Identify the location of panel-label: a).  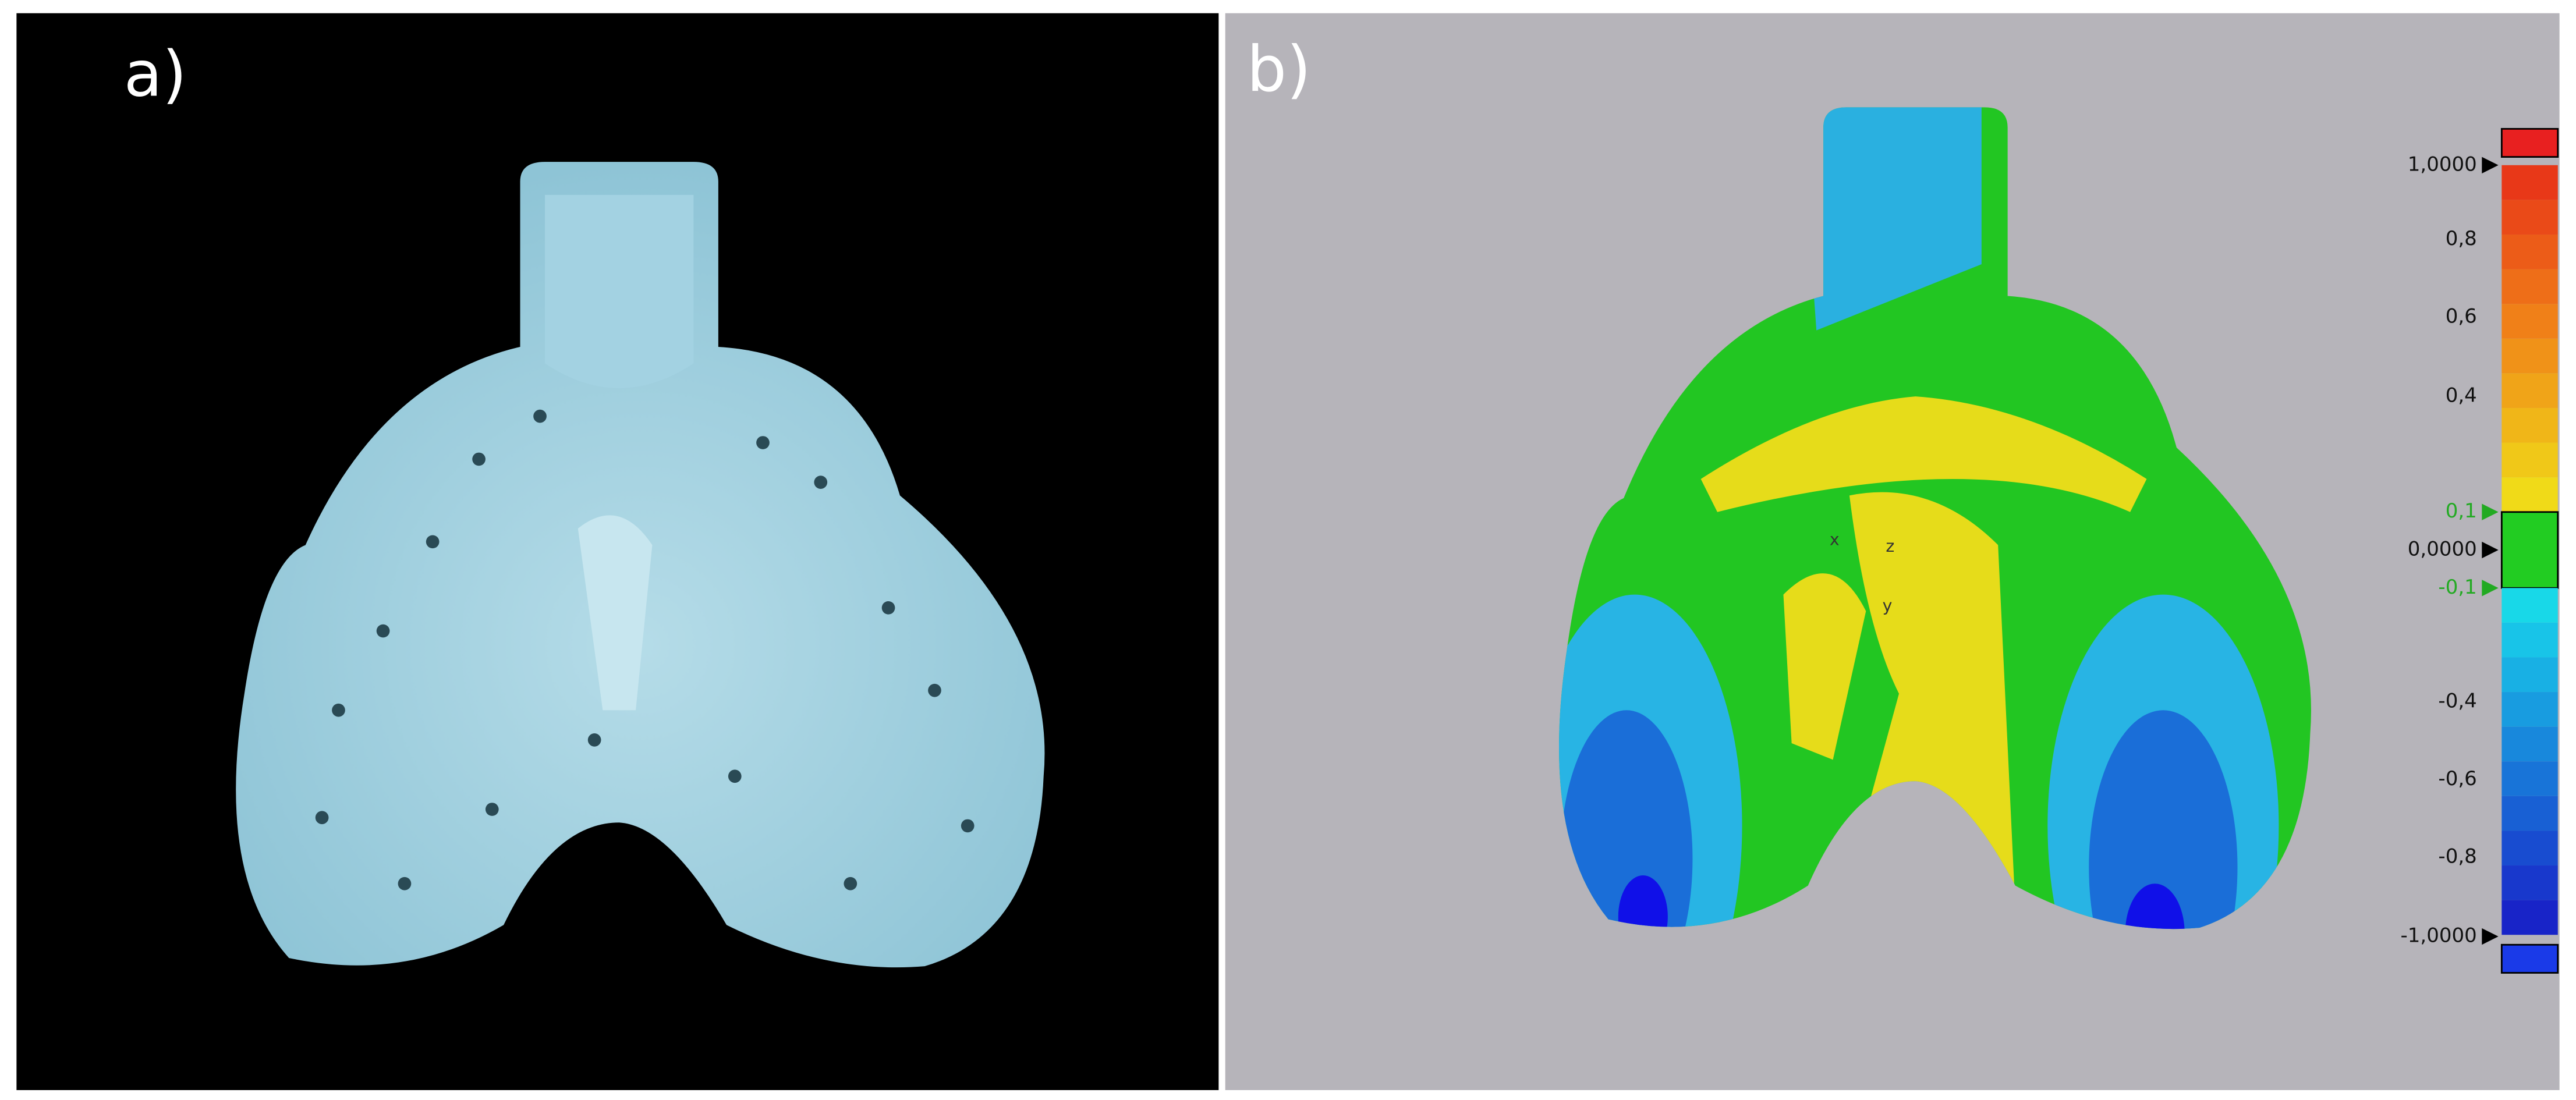
(155, 74).